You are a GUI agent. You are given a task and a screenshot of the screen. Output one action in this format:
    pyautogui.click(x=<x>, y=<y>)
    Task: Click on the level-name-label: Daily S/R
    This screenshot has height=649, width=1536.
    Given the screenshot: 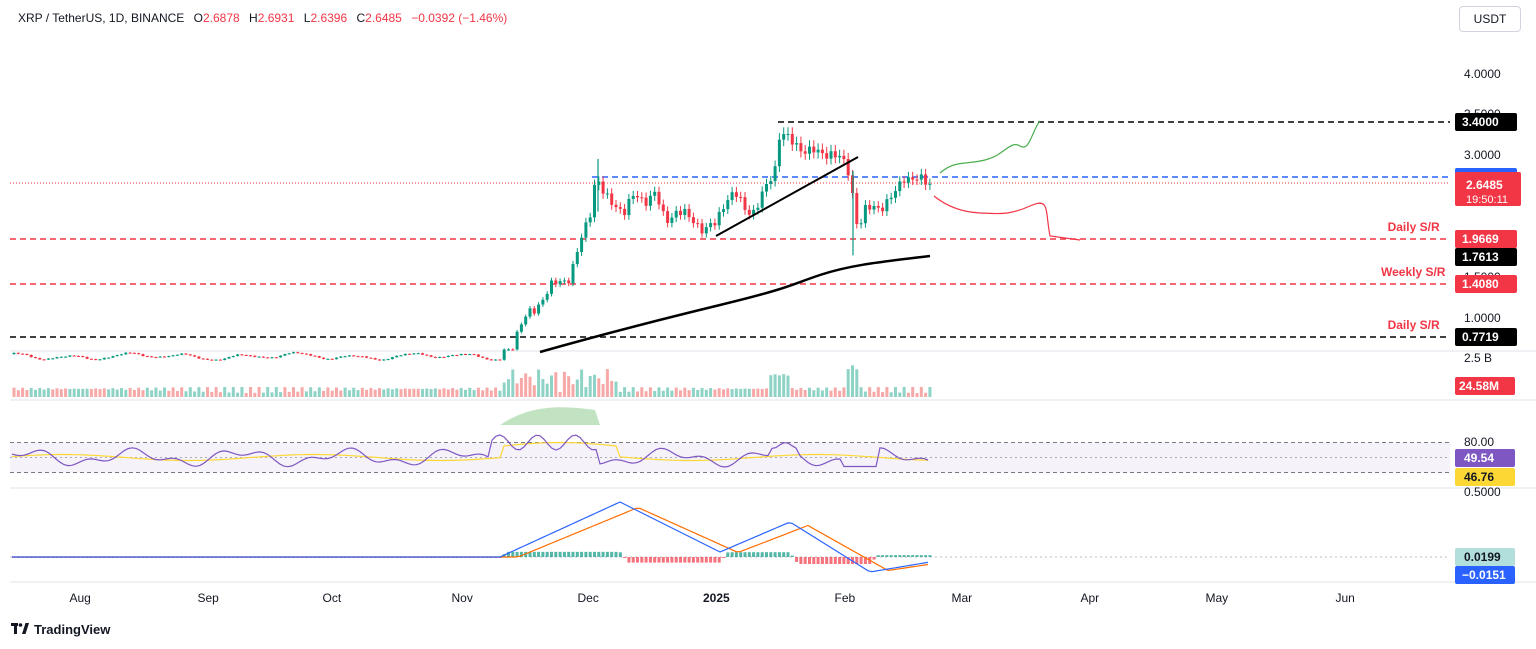 What is the action you would take?
    pyautogui.click(x=1414, y=227)
    